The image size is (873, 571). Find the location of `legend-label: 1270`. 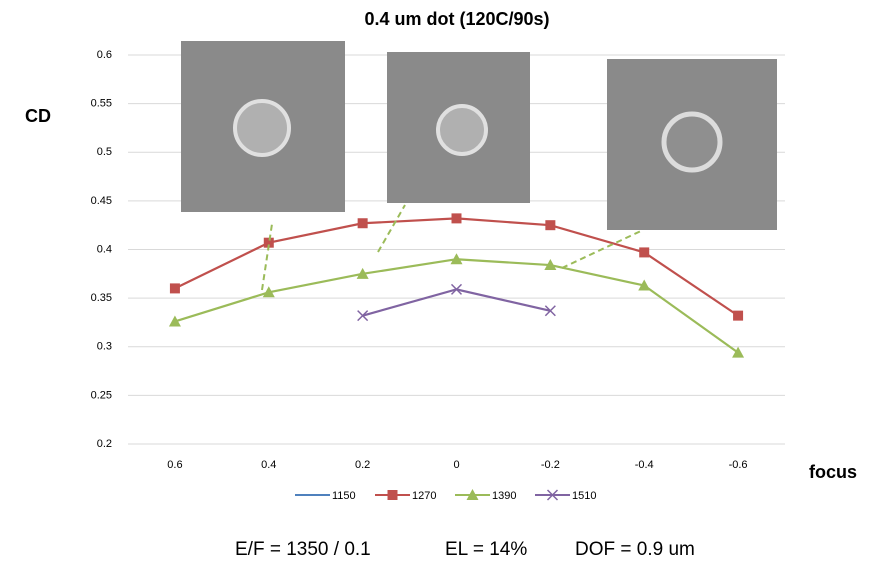

legend-label: 1270 is located at coordinates (424, 496).